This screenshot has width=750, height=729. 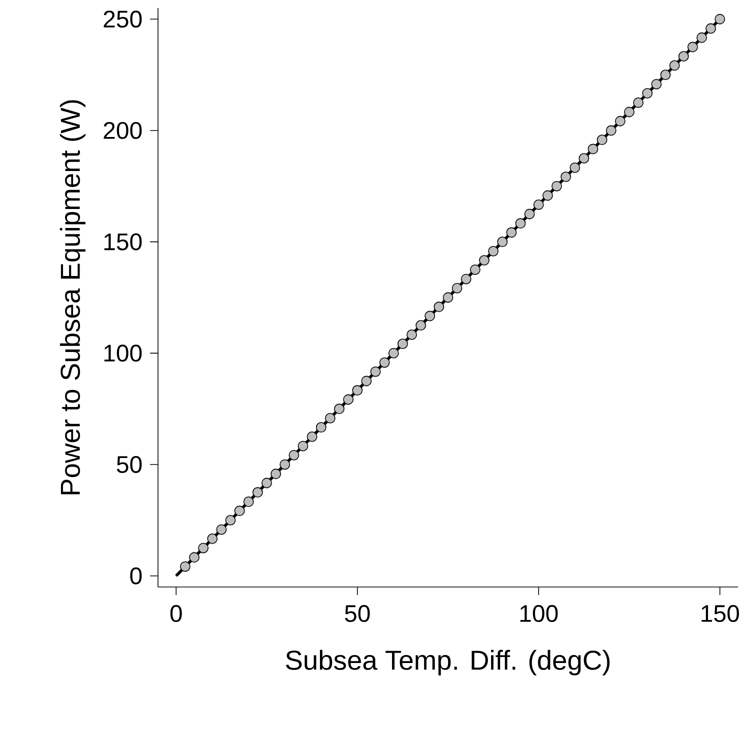 I want to click on x-tick-label: 0, so click(x=176, y=613).